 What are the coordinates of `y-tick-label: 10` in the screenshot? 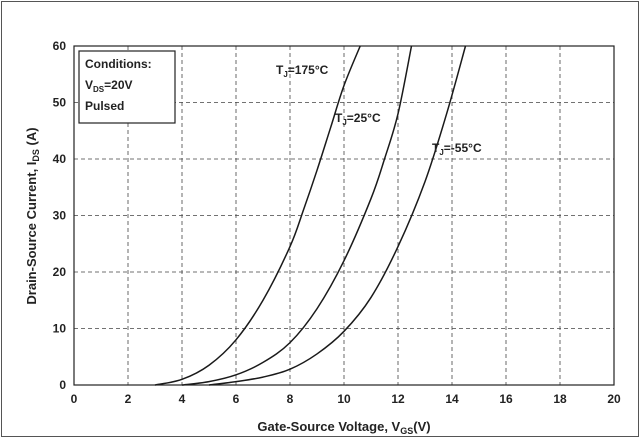 It's located at (60, 329).